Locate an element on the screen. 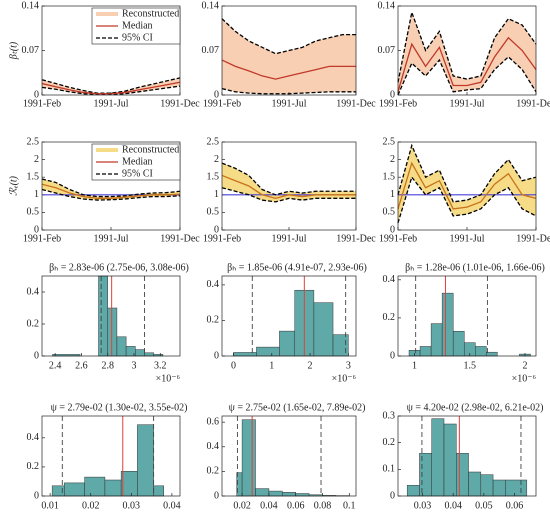 The image size is (550, 528). y-tick-label: 2 is located at coordinates (216, 159).